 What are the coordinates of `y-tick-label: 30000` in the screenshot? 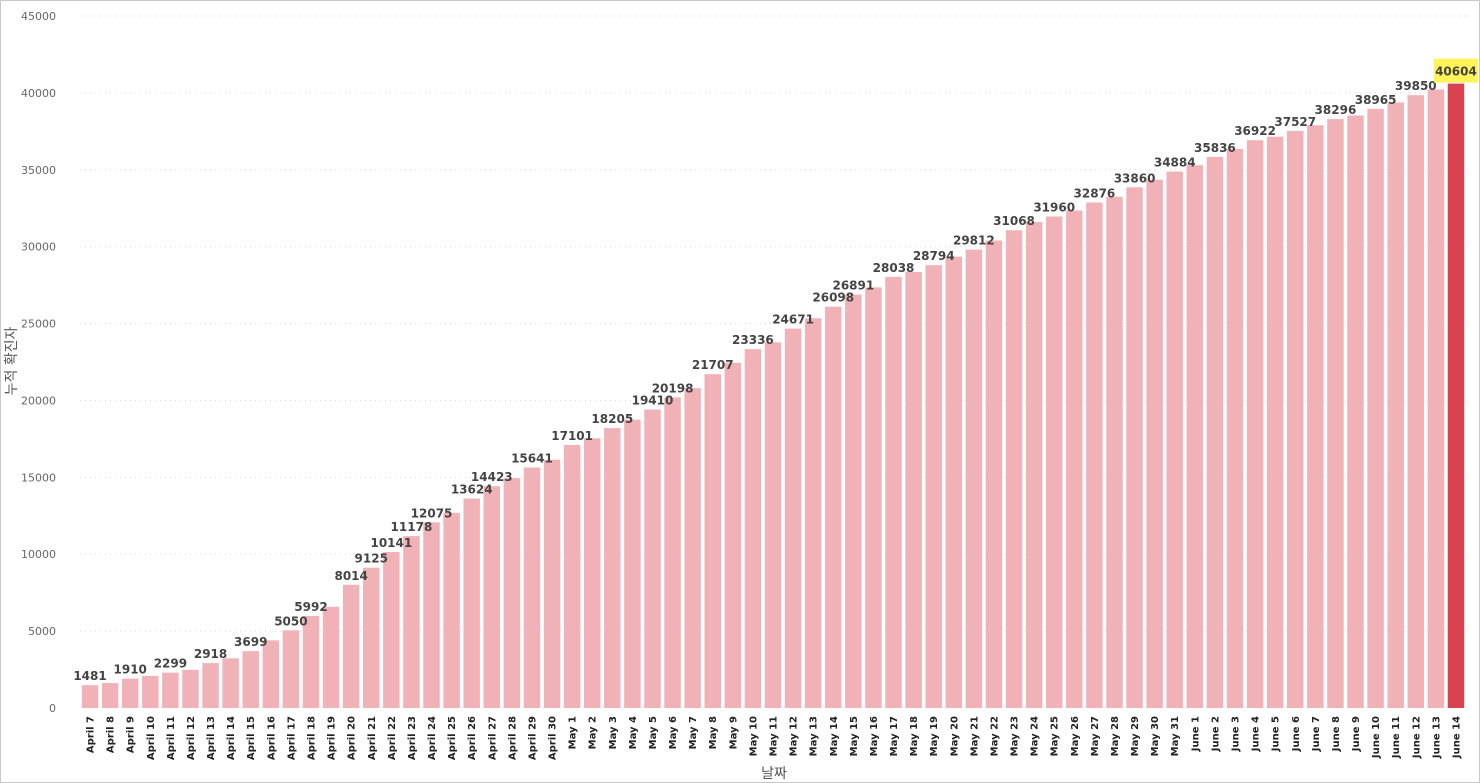 It's located at (38, 247).